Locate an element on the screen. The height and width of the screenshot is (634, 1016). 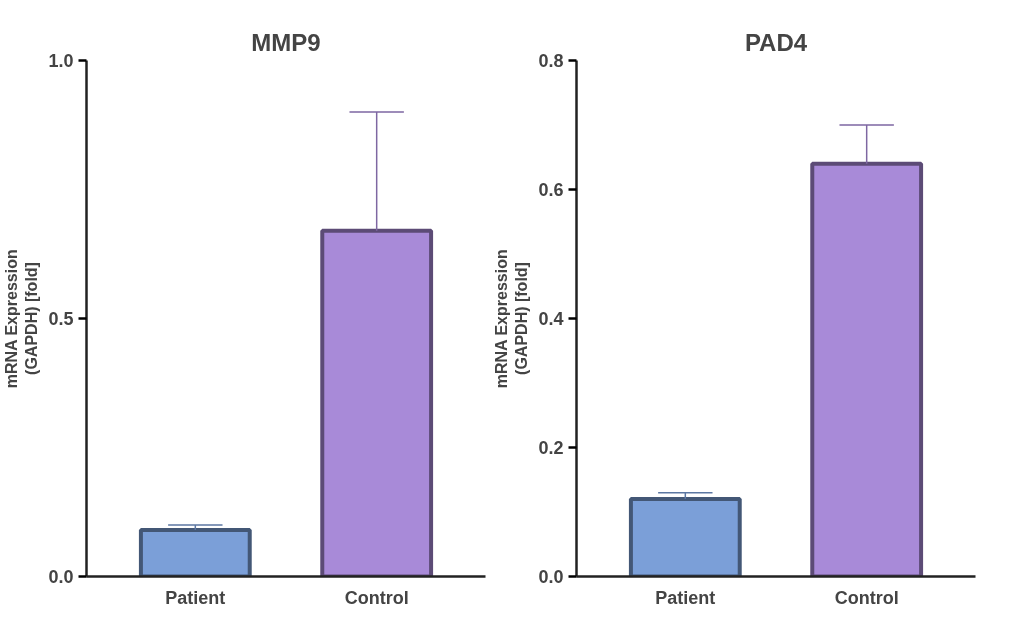
y-tick-label: 0.5 is located at coordinates (61, 319).